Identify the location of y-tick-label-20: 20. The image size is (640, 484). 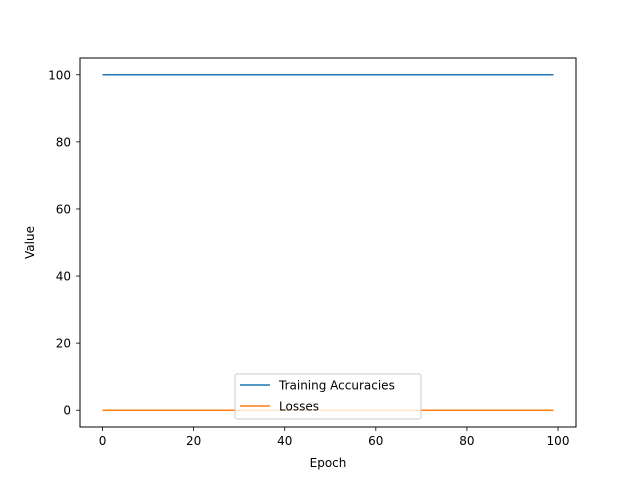
(63, 344).